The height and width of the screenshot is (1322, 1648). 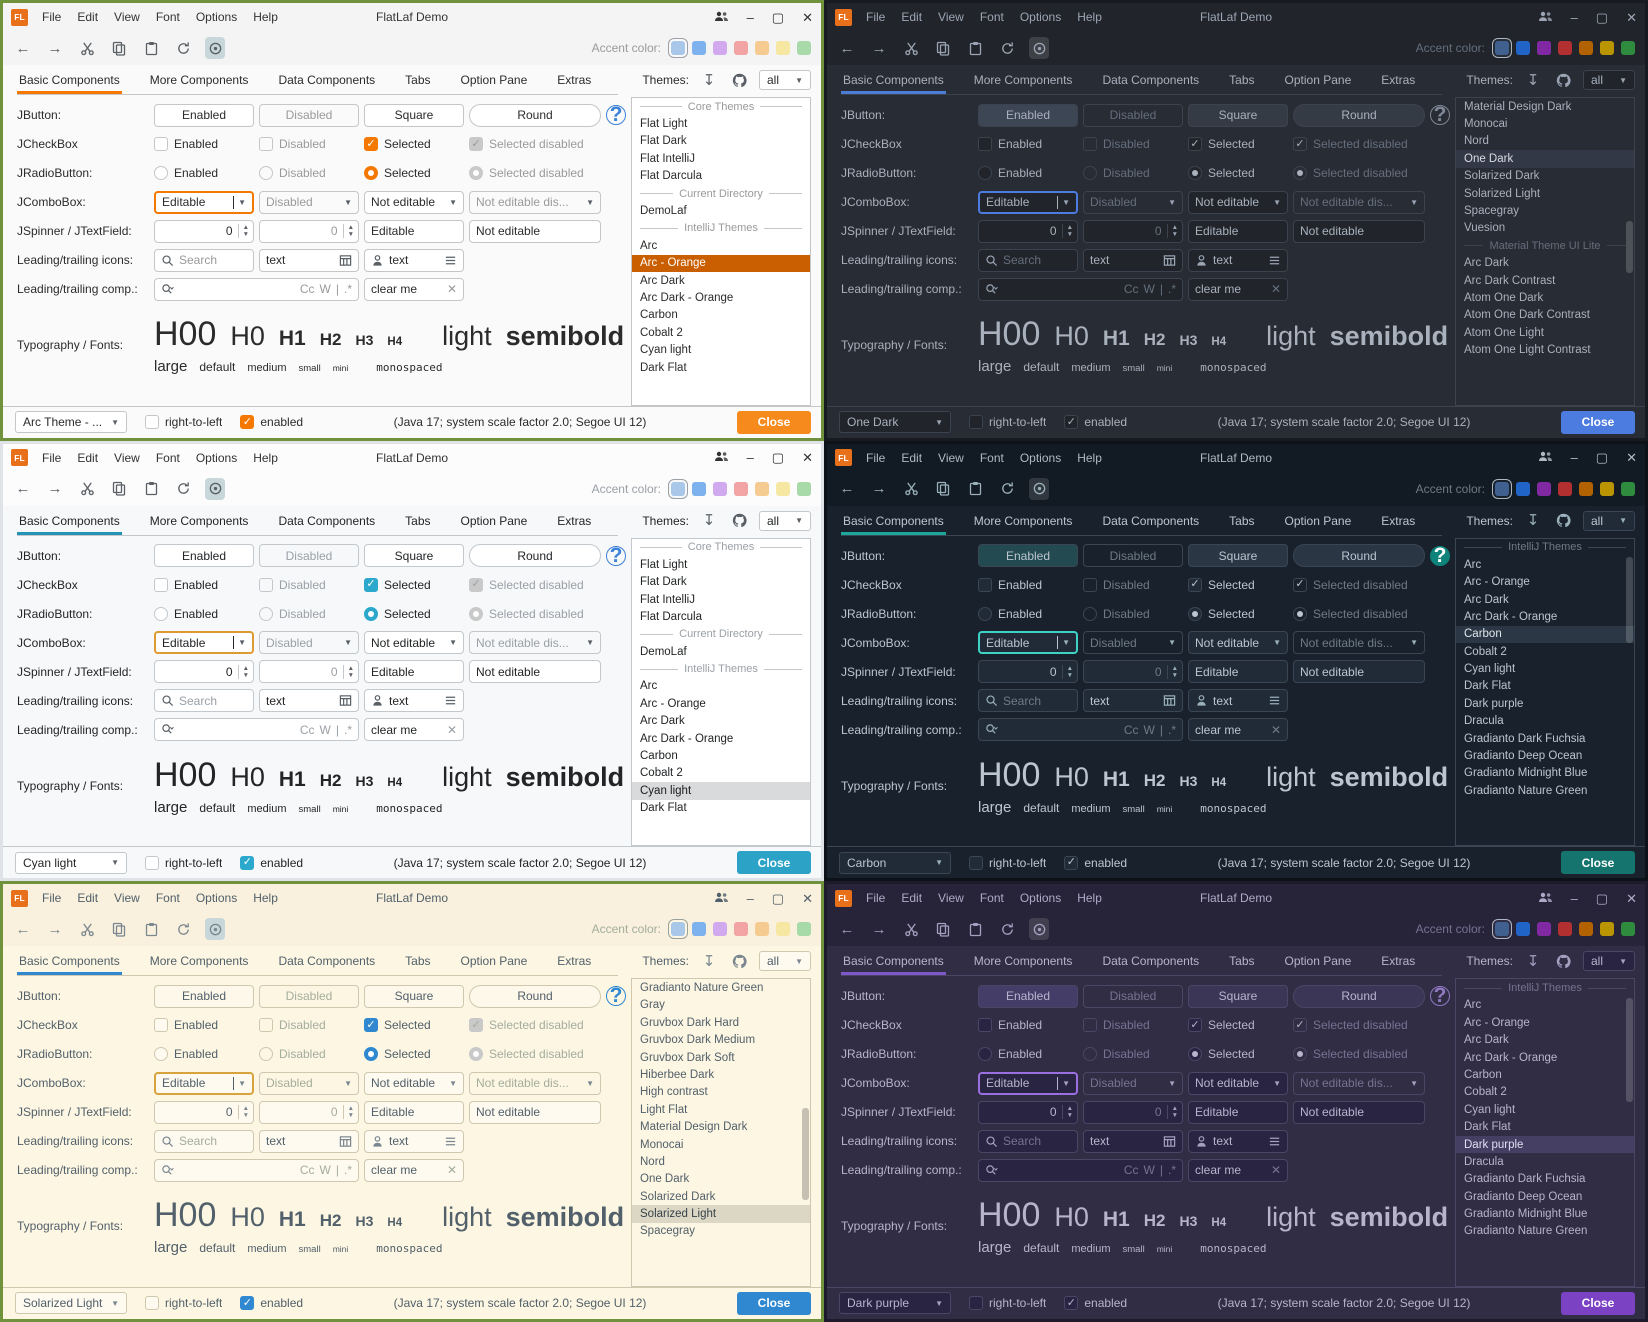 I want to click on theme-combobox: Dark purple ▼, so click(x=895, y=1303).